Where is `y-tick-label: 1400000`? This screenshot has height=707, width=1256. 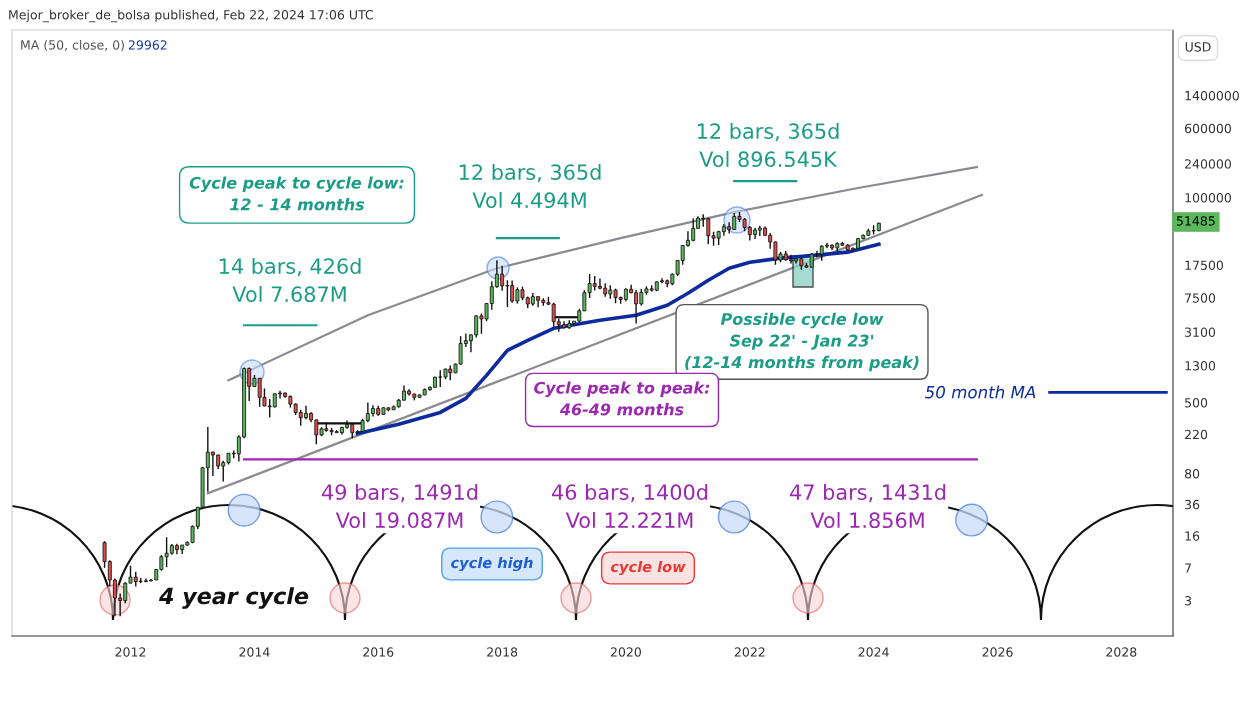 y-tick-label: 1400000 is located at coordinates (1212, 95).